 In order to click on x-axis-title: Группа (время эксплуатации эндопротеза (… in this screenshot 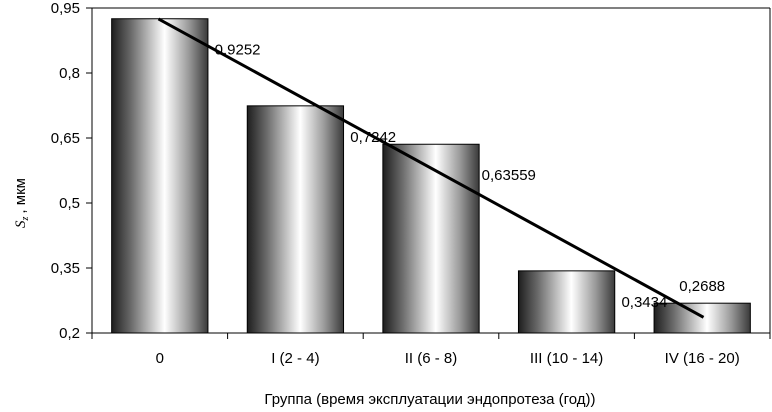, I will do `click(429, 399)`.